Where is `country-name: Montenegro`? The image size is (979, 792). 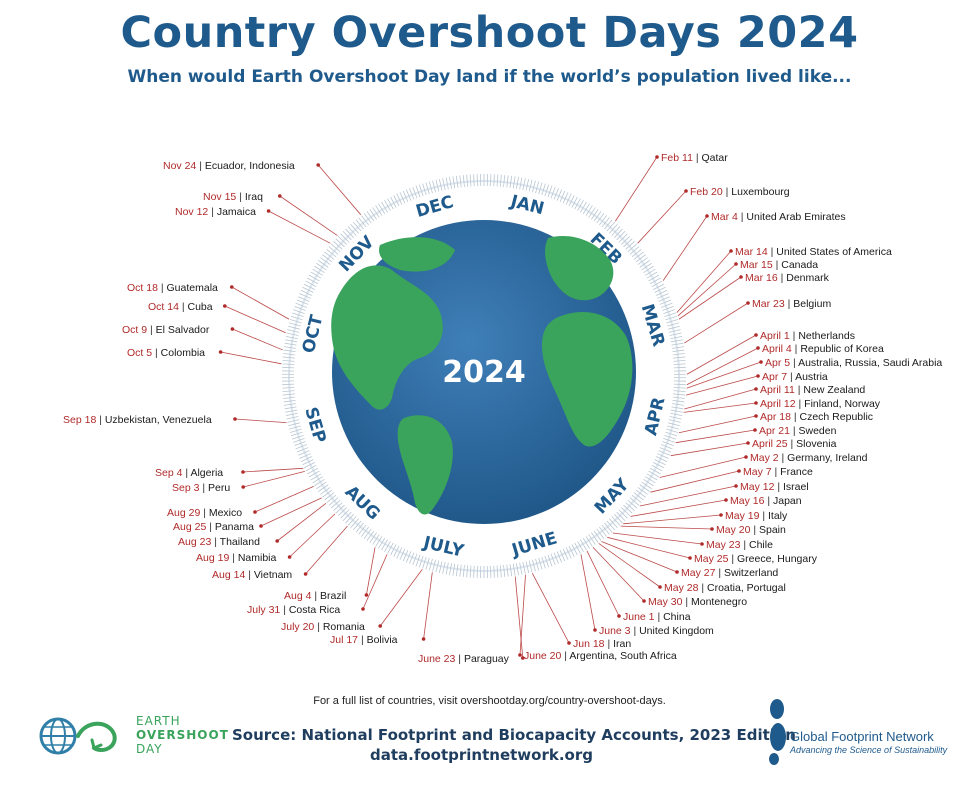 country-name: Montenegro is located at coordinates (719, 602).